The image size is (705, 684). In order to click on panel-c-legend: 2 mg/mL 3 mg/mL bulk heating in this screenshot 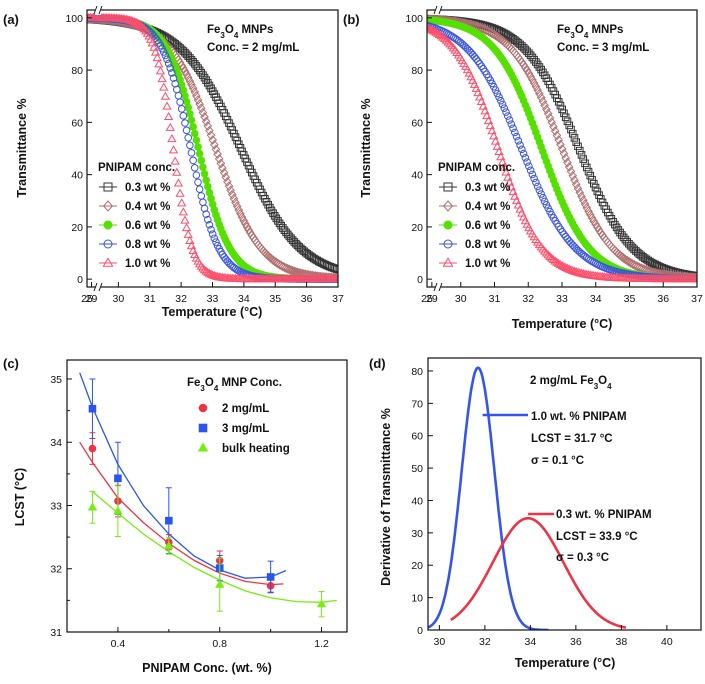, I will do `click(243, 429)`.